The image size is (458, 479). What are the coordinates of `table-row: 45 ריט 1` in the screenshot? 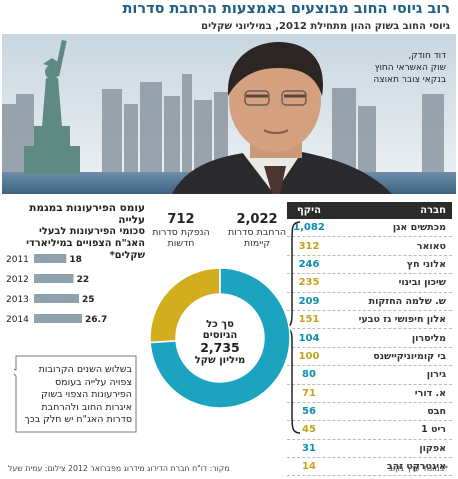 It's located at (369, 430).